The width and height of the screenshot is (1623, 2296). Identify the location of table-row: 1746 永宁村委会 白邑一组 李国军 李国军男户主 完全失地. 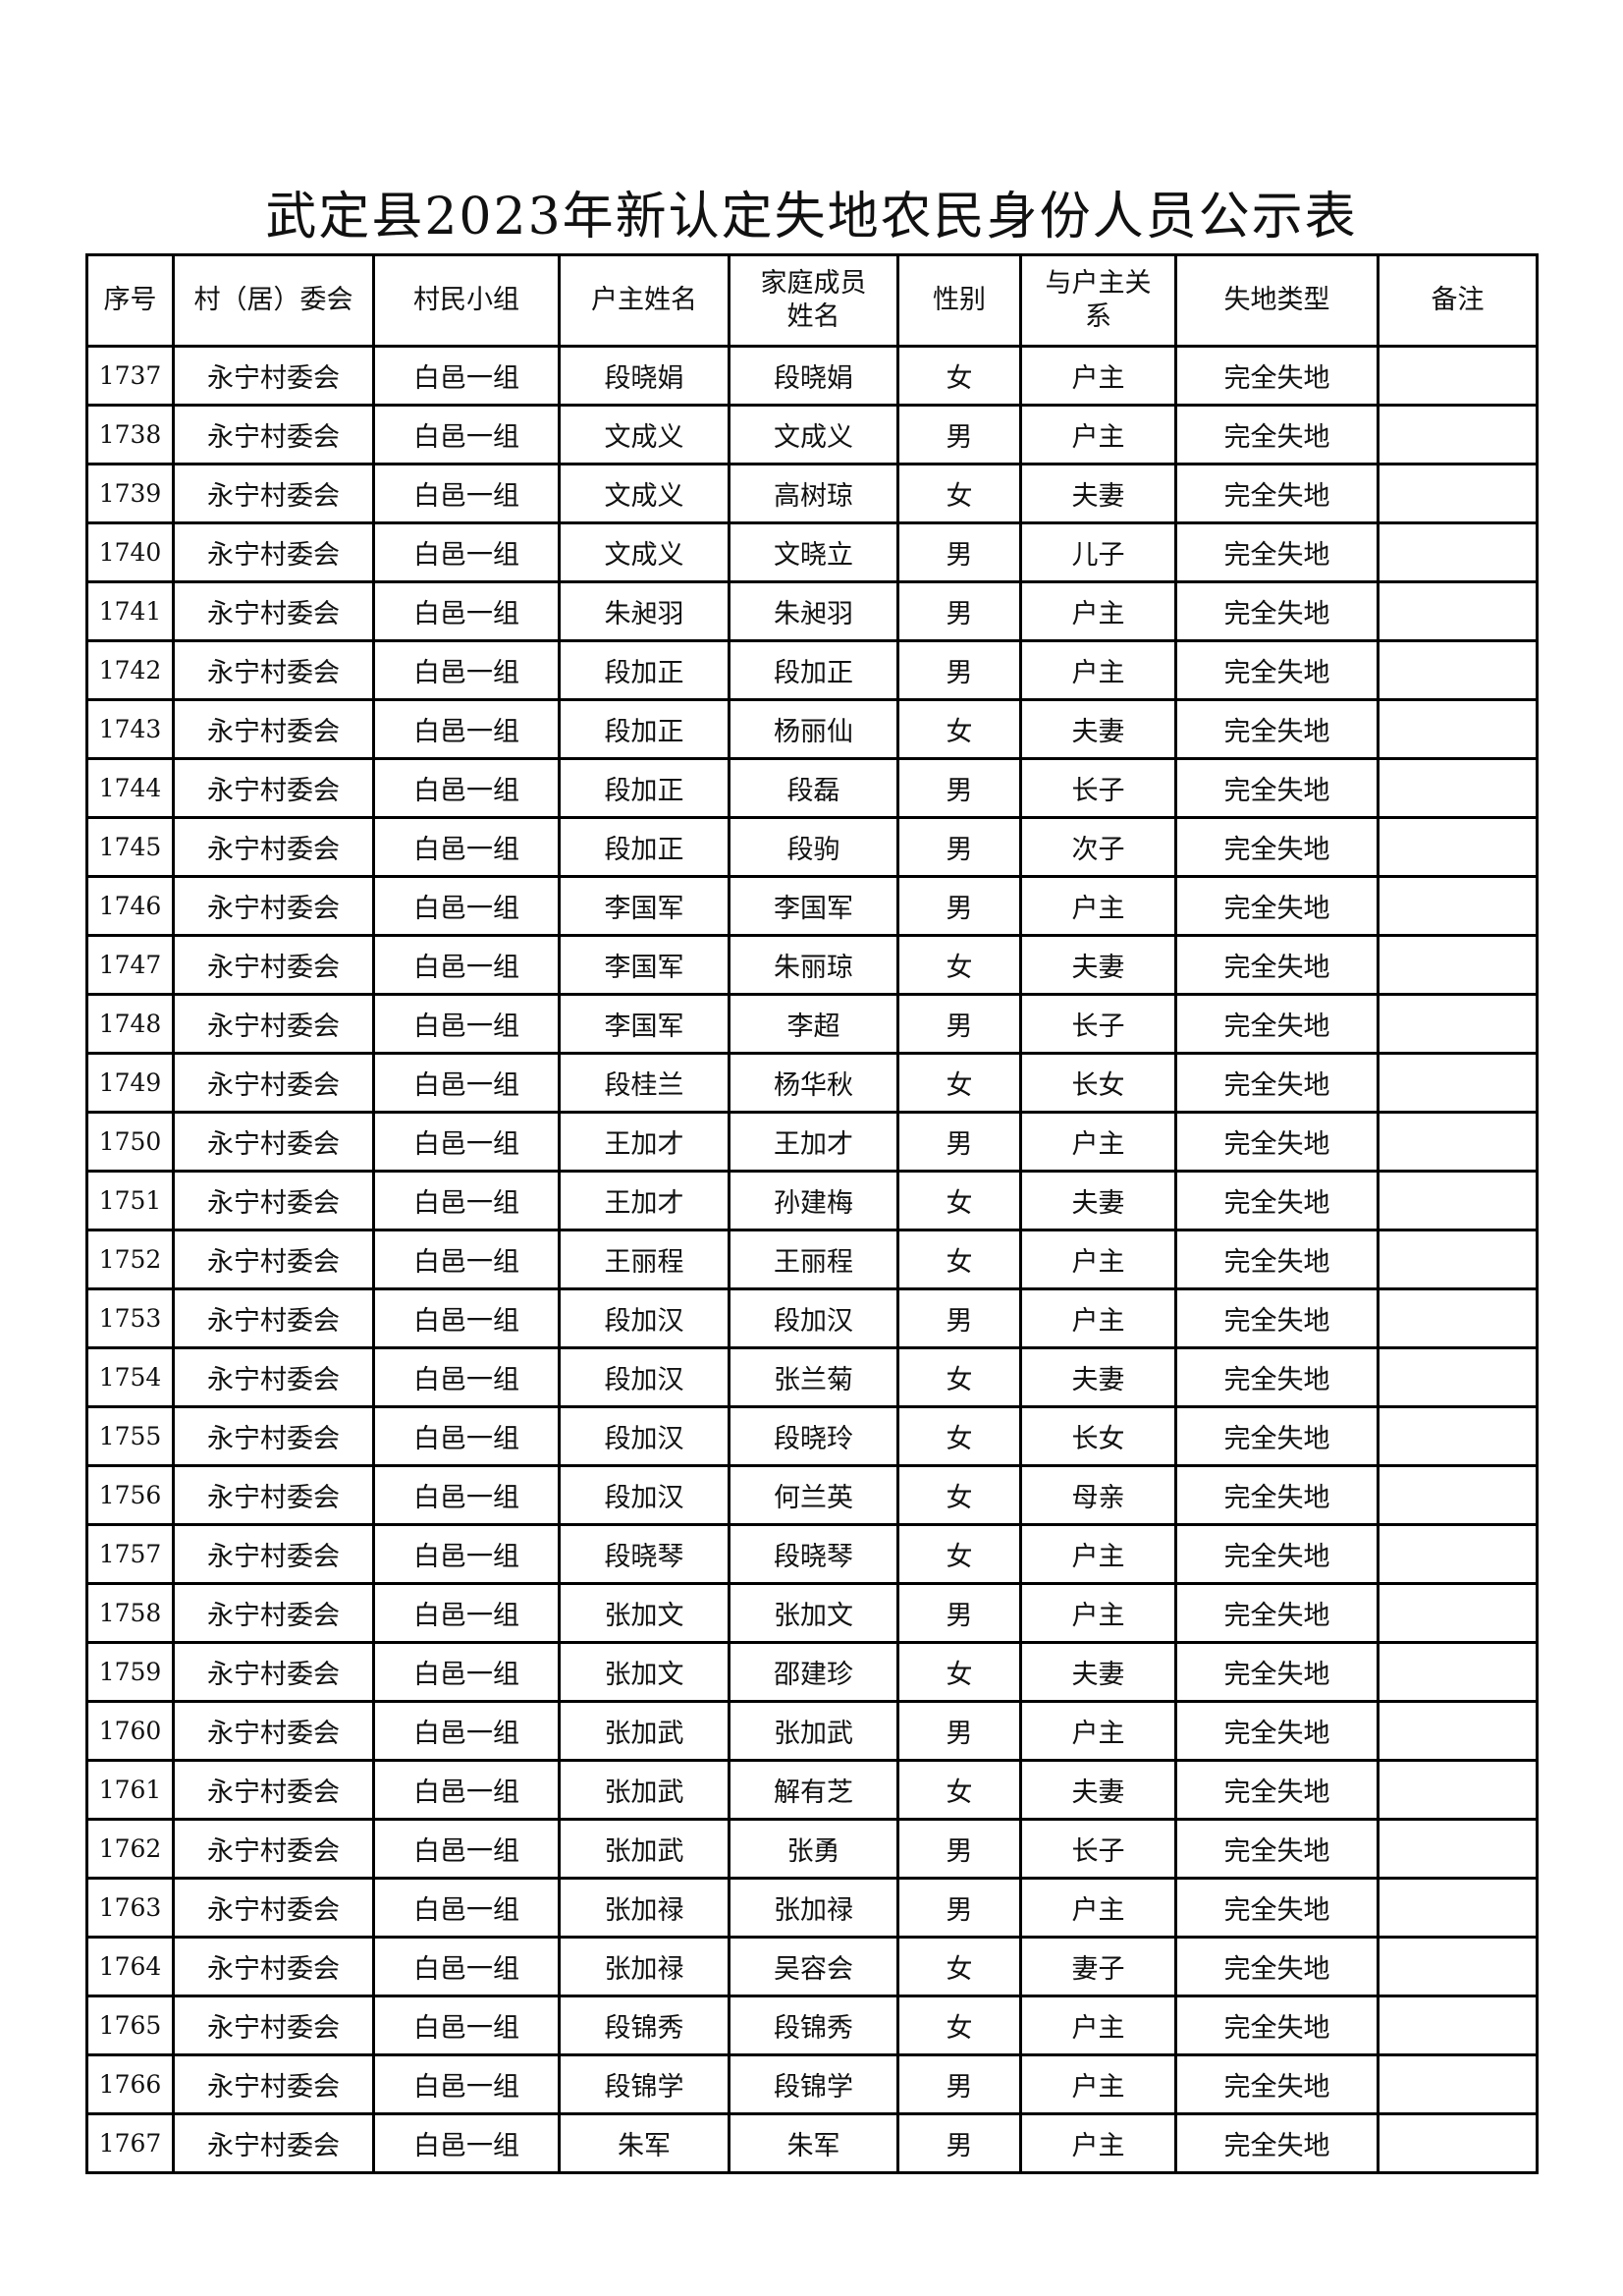
(812, 906).